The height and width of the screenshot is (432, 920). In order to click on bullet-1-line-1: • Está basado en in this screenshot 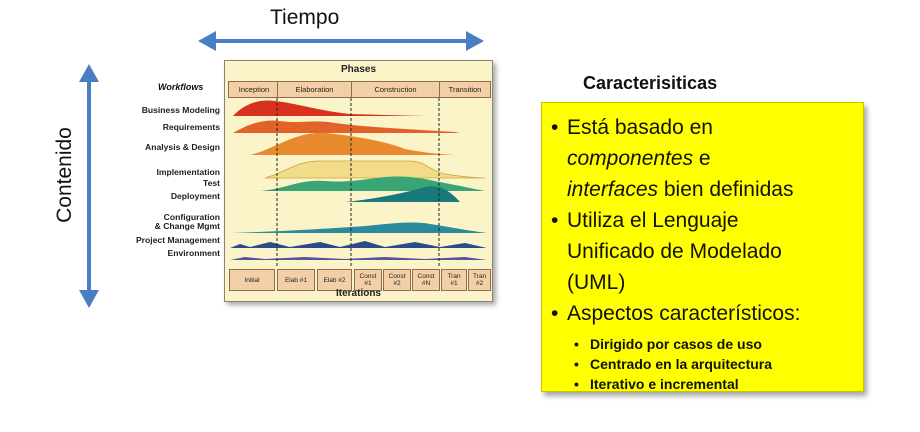, I will do `click(632, 128)`.